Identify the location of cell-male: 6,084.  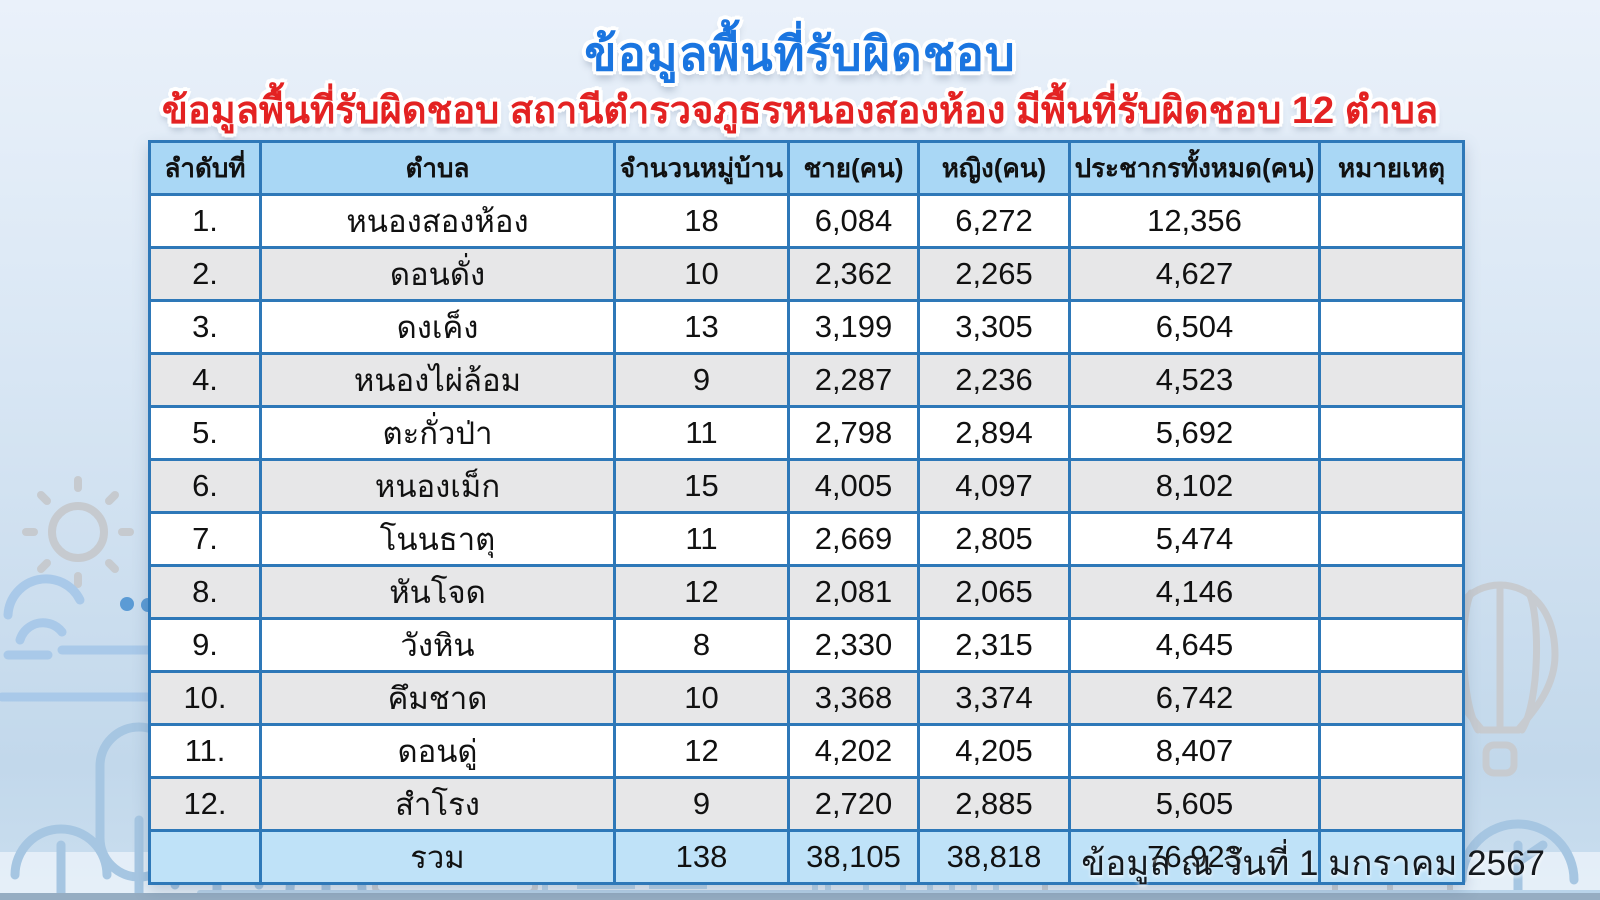
(853, 221).